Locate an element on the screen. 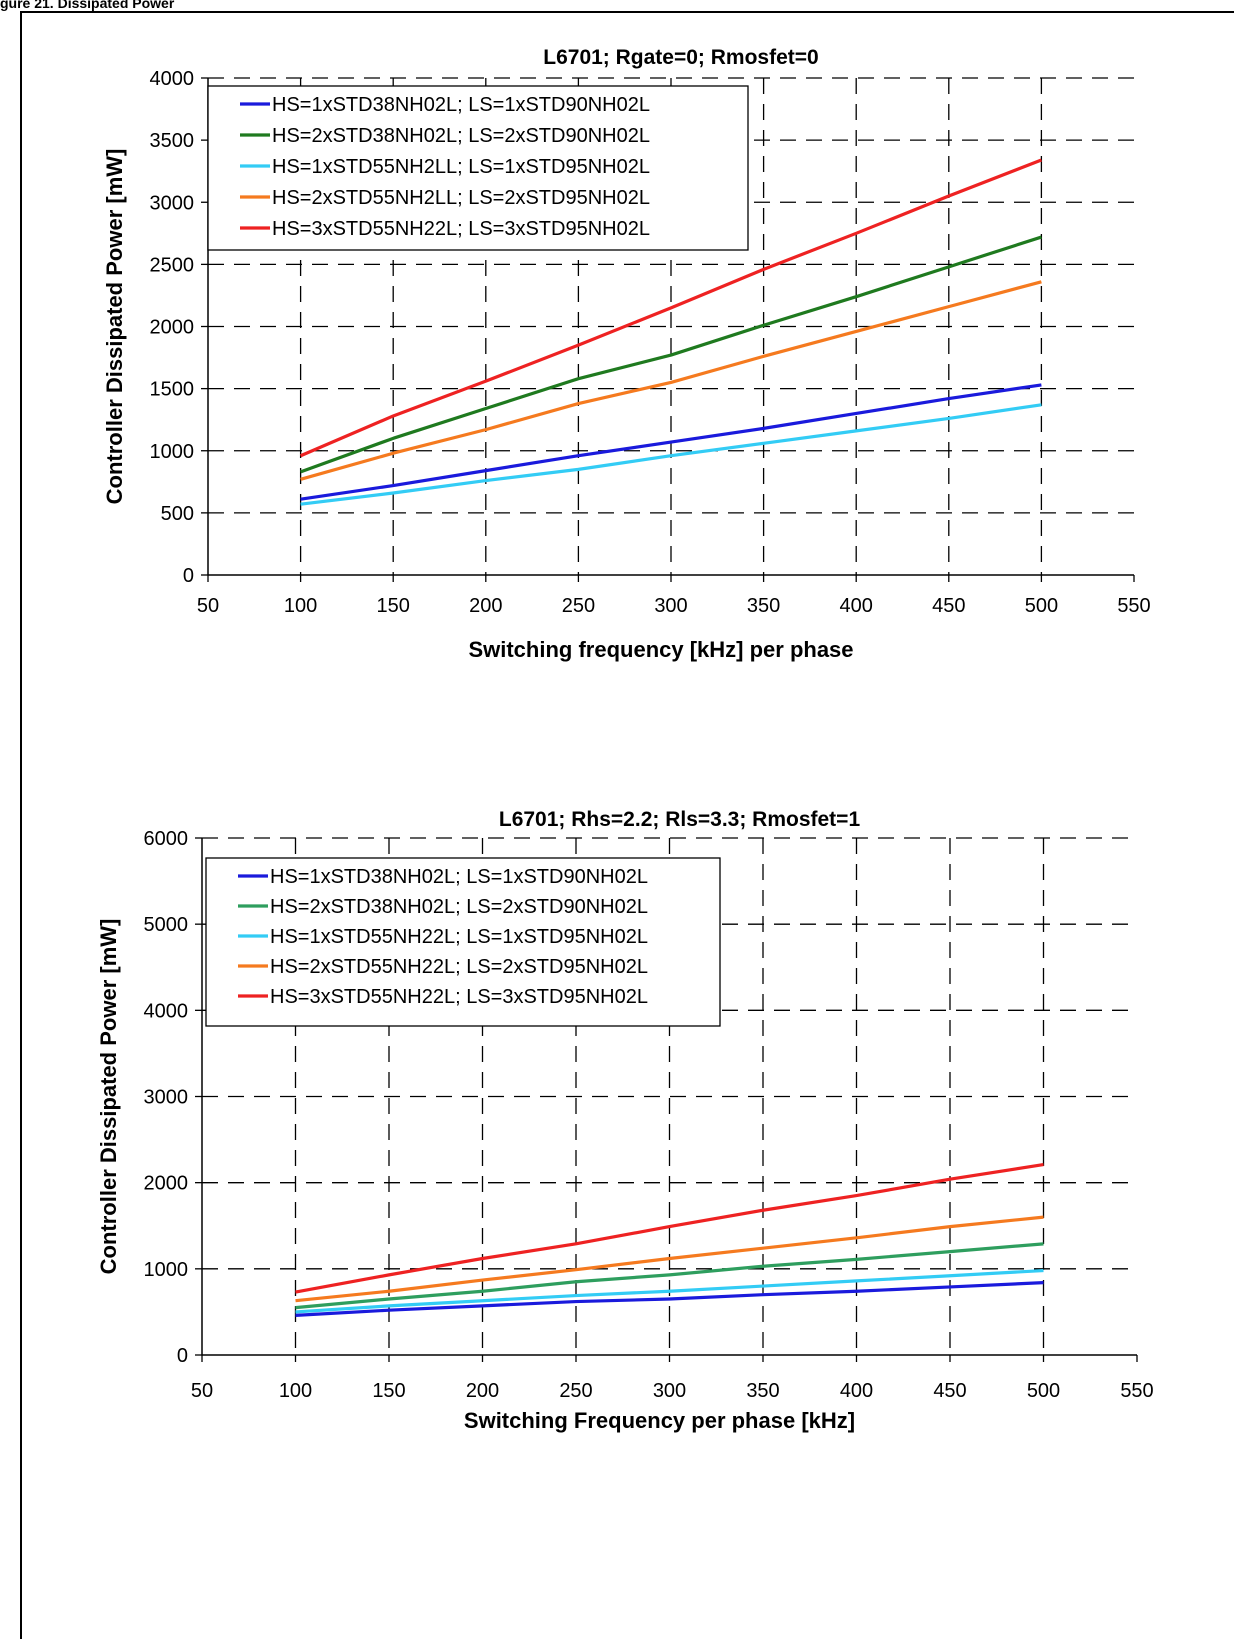 This screenshot has height=1639, width=1234. chart2-y-tick-label: 2000 is located at coordinates (166, 1184).